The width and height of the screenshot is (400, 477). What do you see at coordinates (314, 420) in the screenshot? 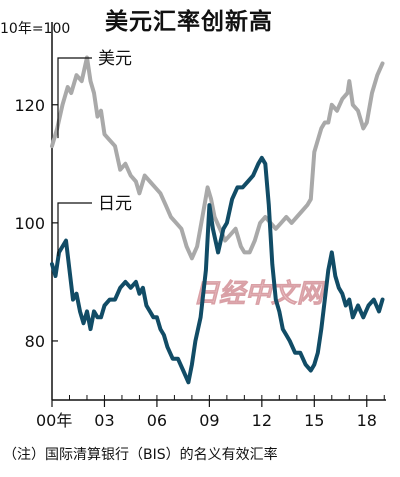
I see `x-tick-label-2015: 15` at bounding box center [314, 420].